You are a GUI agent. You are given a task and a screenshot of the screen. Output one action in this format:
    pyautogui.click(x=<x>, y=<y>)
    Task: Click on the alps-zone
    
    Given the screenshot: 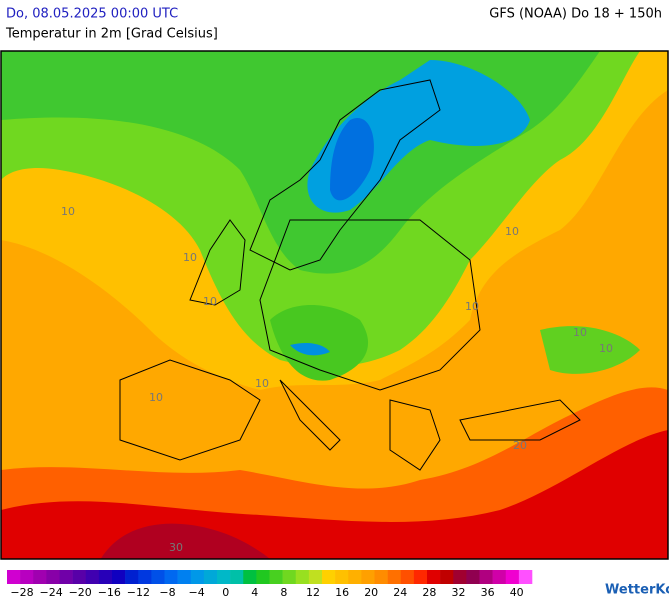 What is the action you would take?
    pyautogui.click(x=319, y=343)
    